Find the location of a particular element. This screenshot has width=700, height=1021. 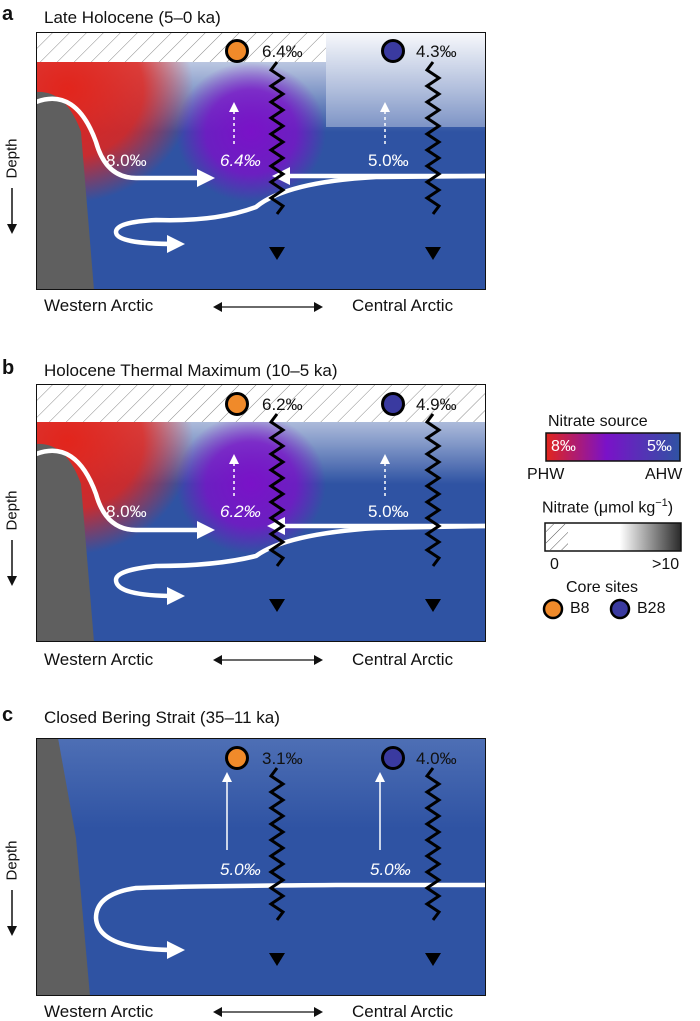

panel-c-depth-axis: Depth is located at coordinates (12, 887).